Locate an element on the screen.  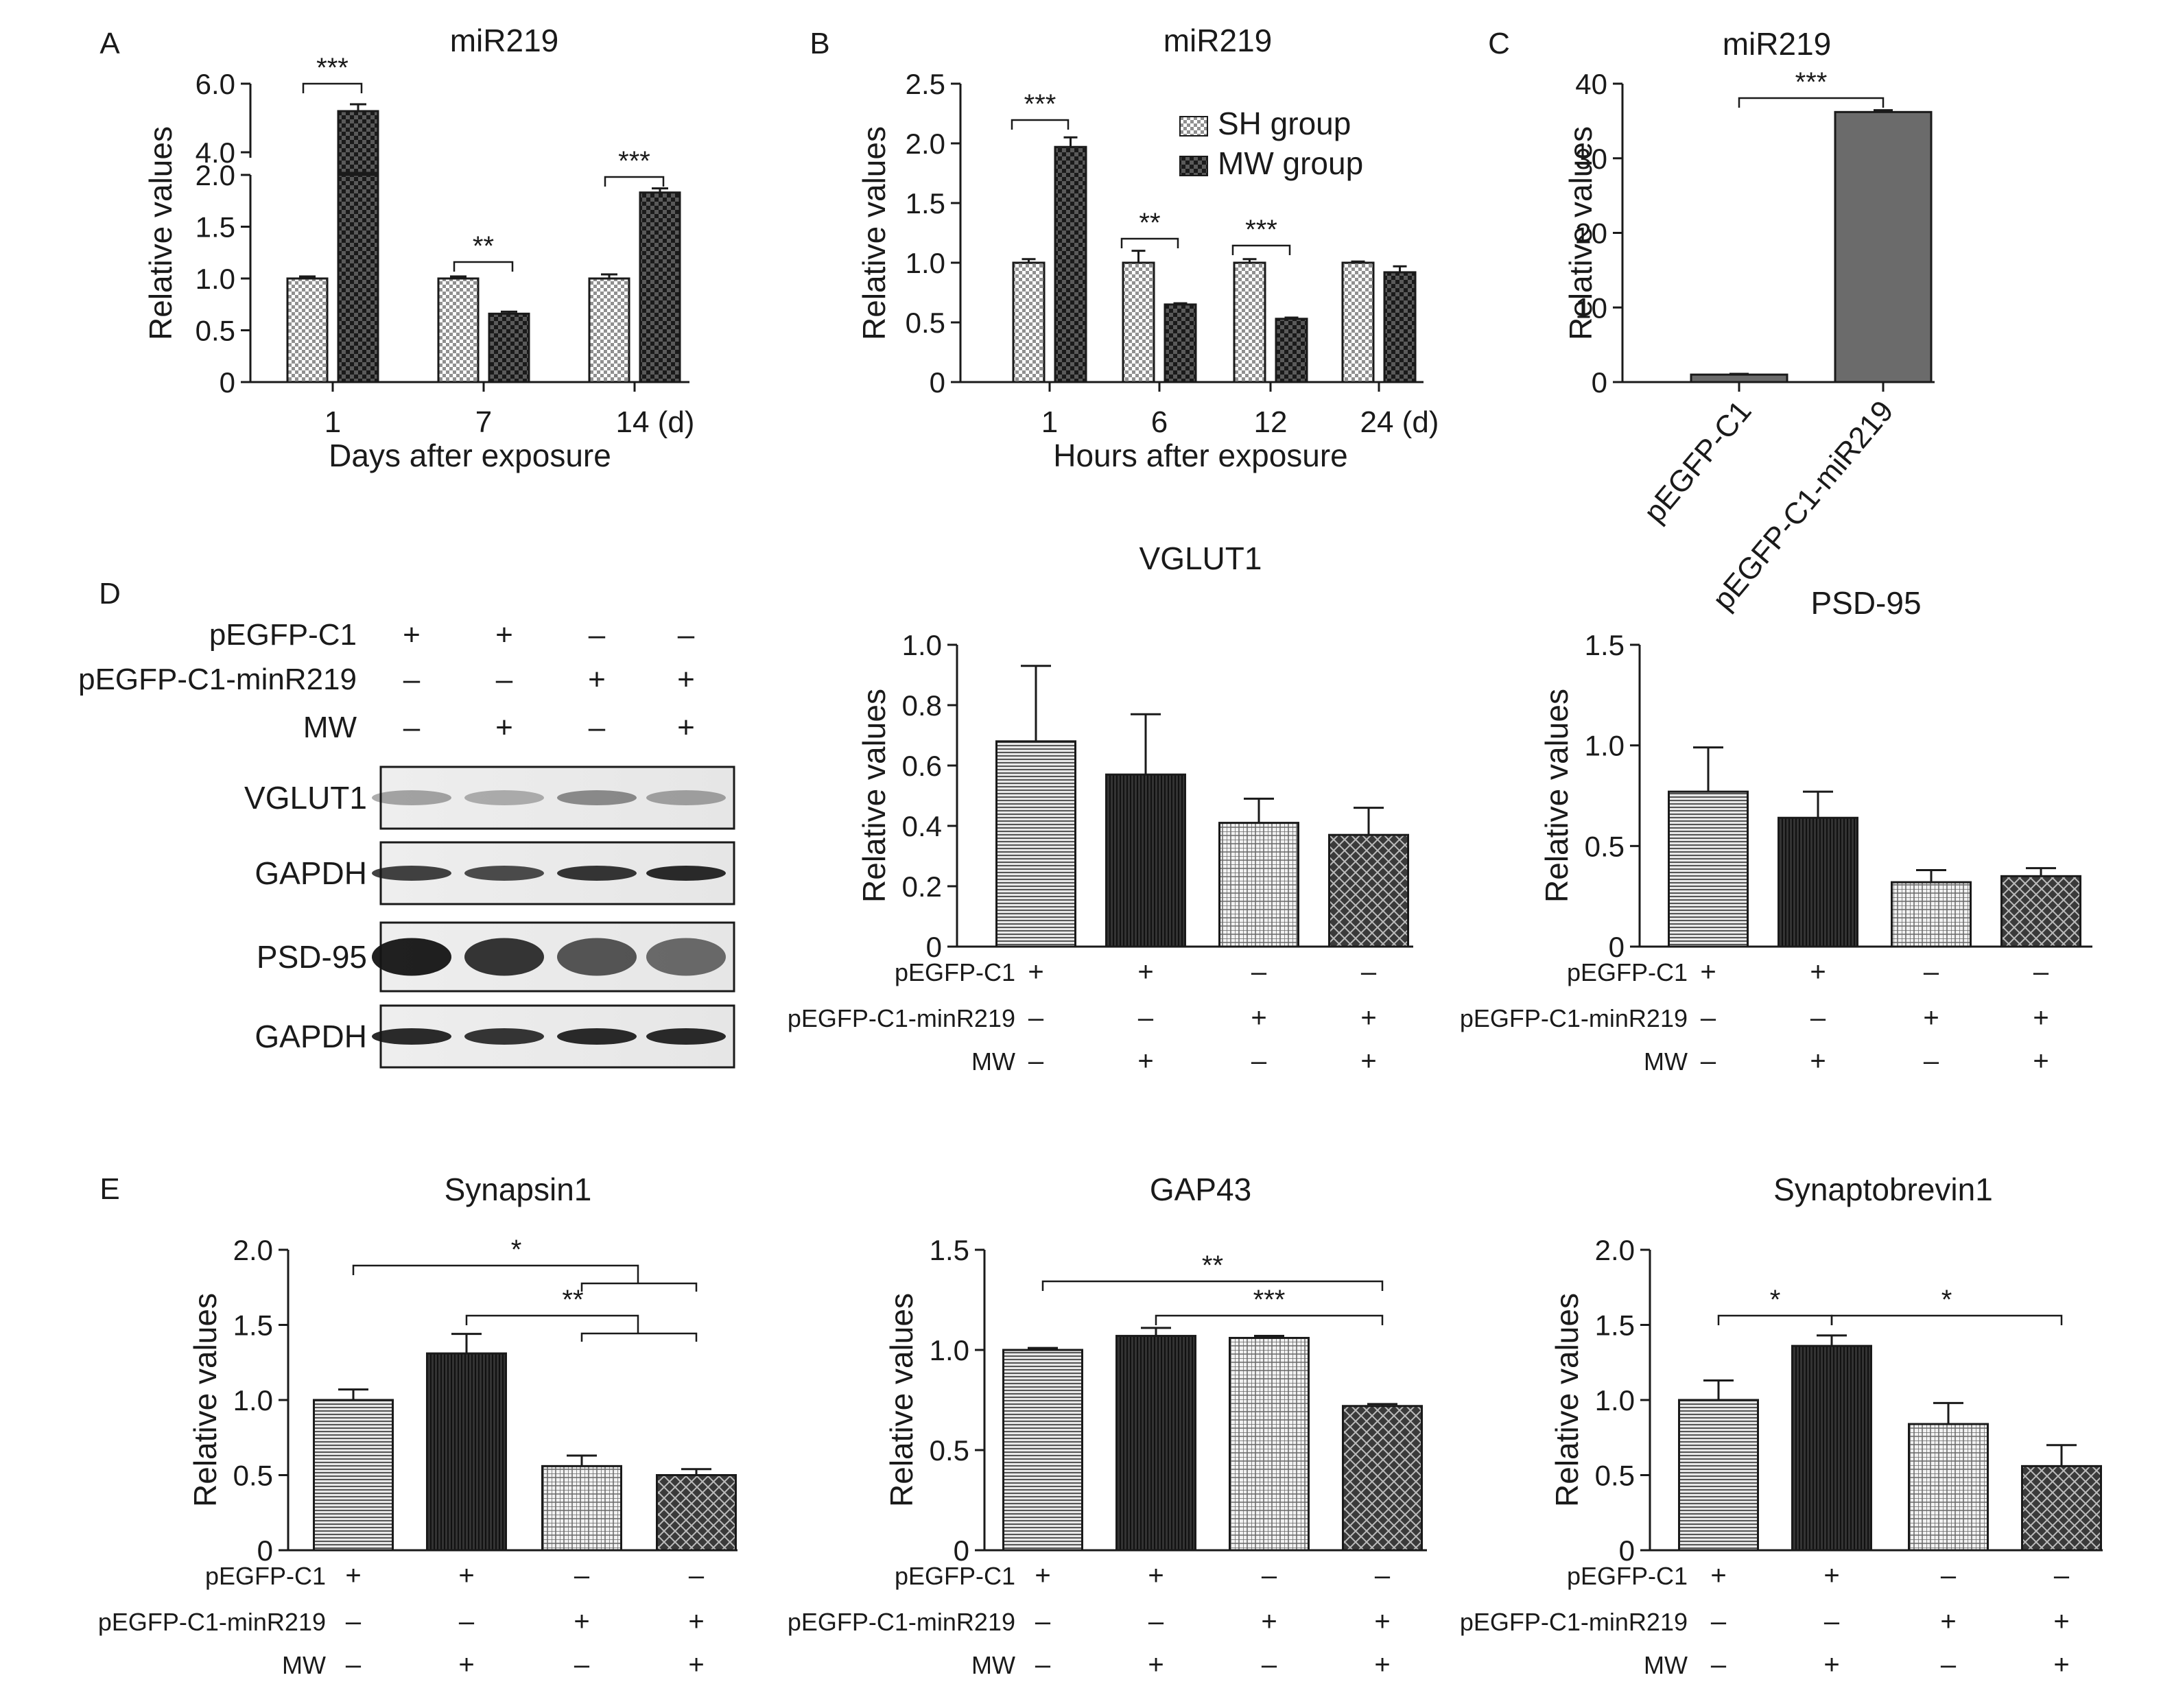
blot-label: GAPDH is located at coordinates (311, 1036).